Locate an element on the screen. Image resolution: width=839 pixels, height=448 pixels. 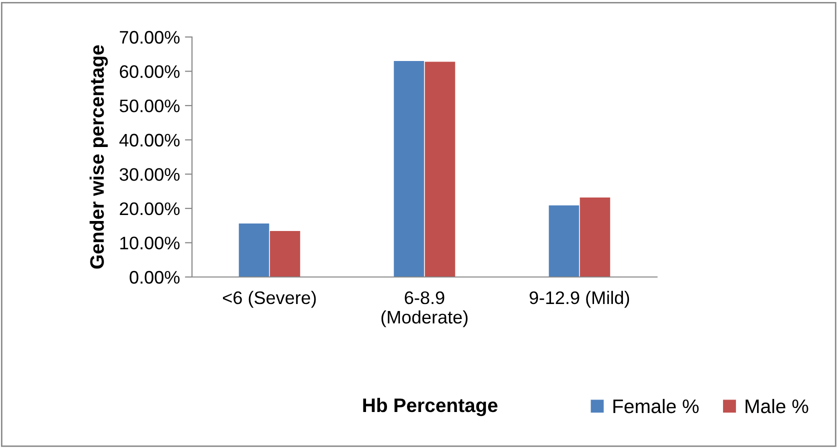
y-tick-label: 0.00% is located at coordinates (155, 277).